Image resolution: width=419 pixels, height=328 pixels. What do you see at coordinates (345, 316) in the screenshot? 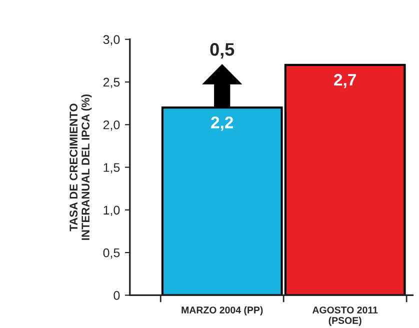
I see `x-tick-label: AGOSTO 2011 (PSOE)` at bounding box center [345, 316].